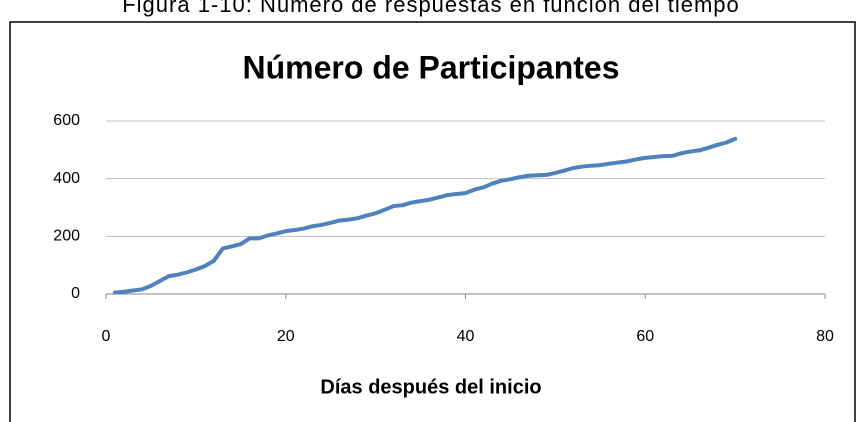 The image size is (862, 422). Describe the element at coordinates (66, 178) in the screenshot. I see `y-tick-label: 400` at that location.